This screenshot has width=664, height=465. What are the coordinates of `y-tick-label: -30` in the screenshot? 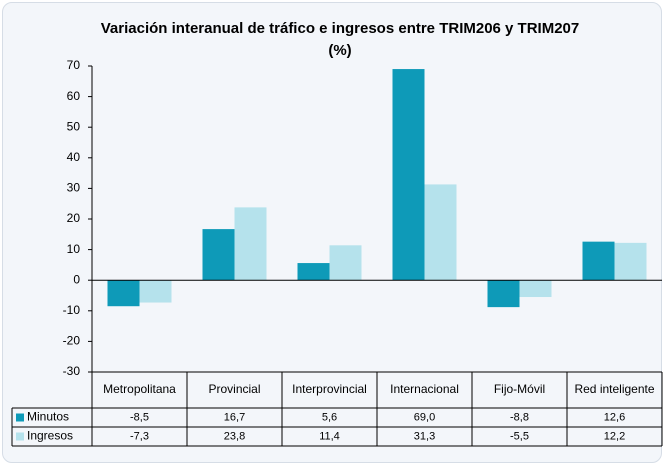 It's located at (72, 371).